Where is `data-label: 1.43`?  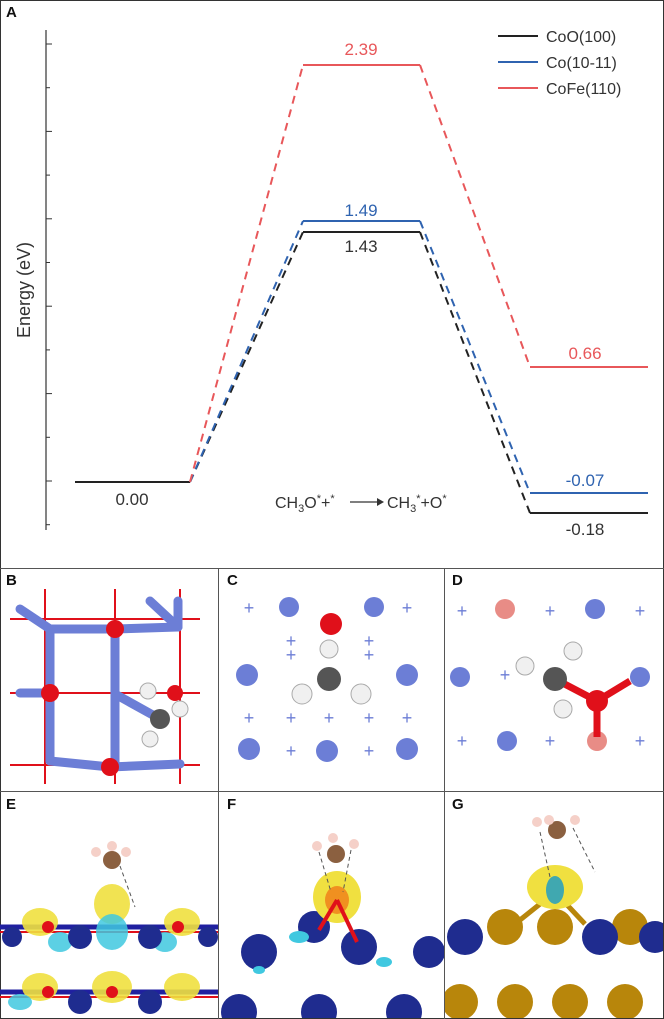
data-label: 1.43 is located at coordinates (360, 246).